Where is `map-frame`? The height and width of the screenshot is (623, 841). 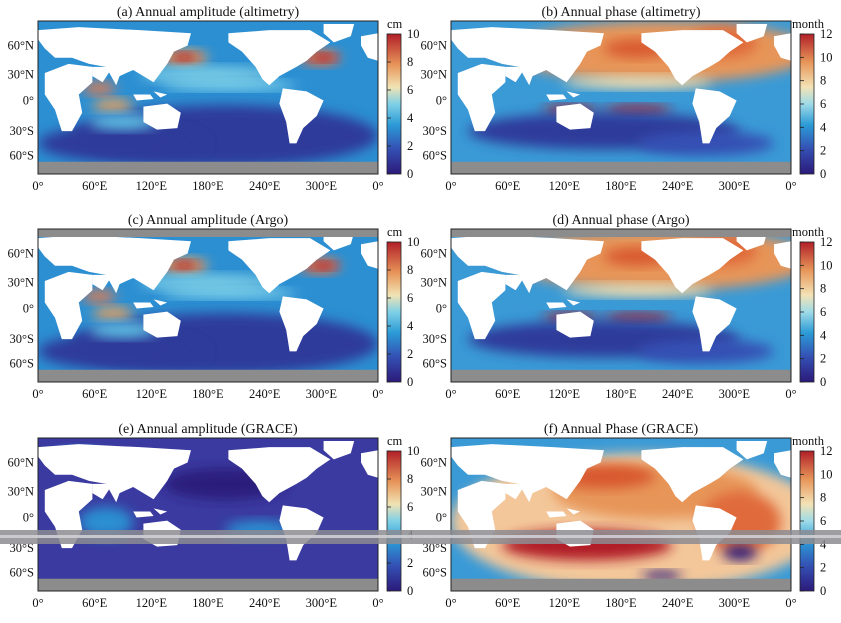
map-frame is located at coordinates (621, 514).